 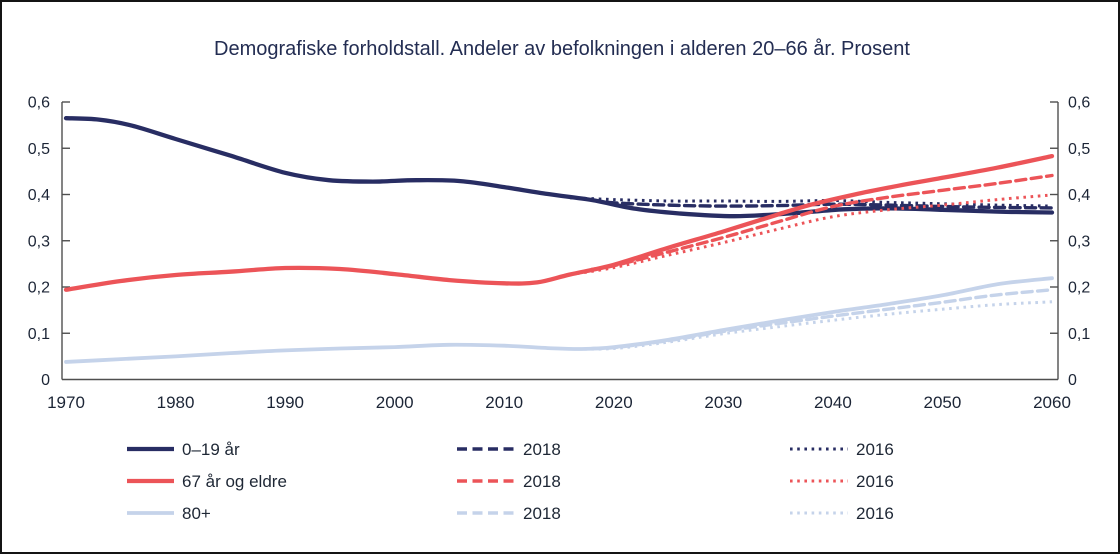 I want to click on legend-item: 67 år og eldre, so click(x=207, y=481).